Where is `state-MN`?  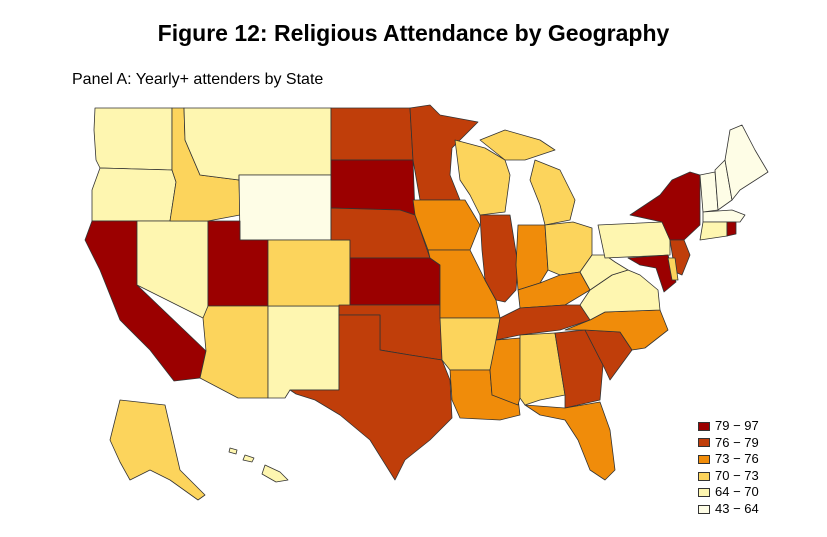 state-MN is located at coordinates (444, 152).